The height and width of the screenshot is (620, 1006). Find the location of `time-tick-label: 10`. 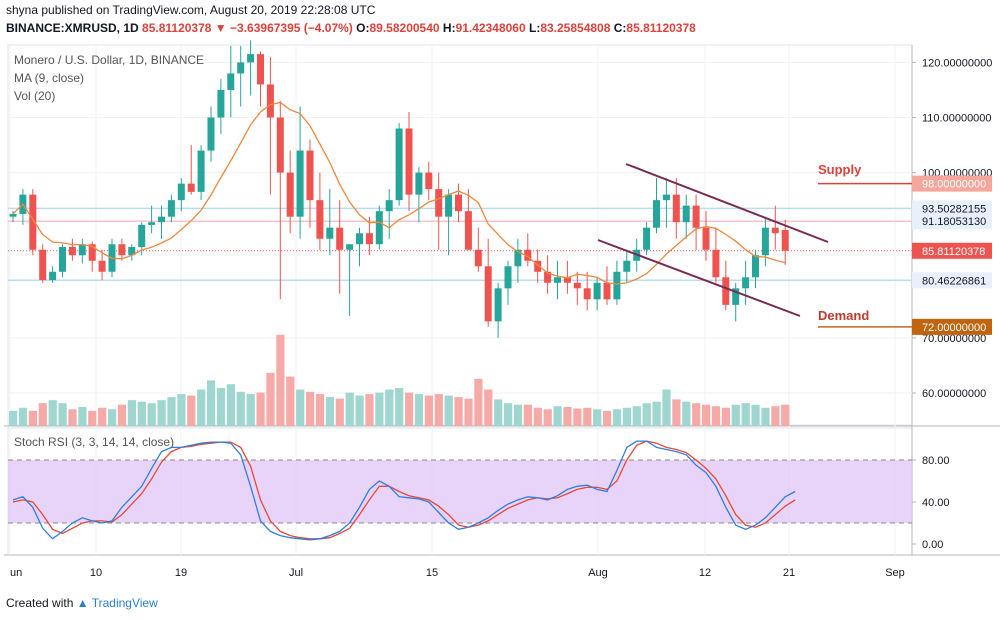

time-tick-label: 10 is located at coordinates (96, 573).